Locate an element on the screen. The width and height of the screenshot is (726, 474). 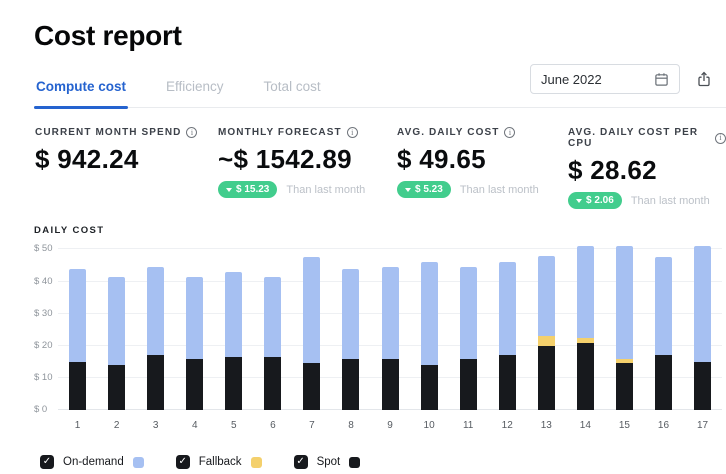
checkbox-fallback: ✓ is located at coordinates (182, 462).